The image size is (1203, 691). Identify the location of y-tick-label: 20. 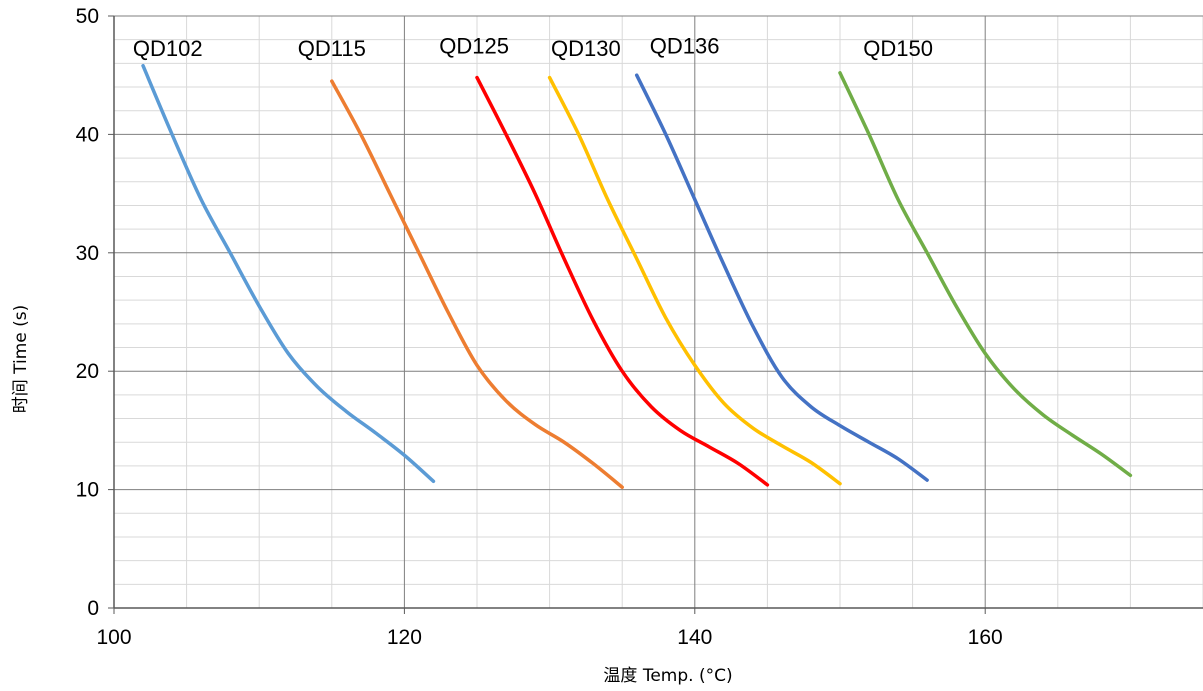
(87, 371).